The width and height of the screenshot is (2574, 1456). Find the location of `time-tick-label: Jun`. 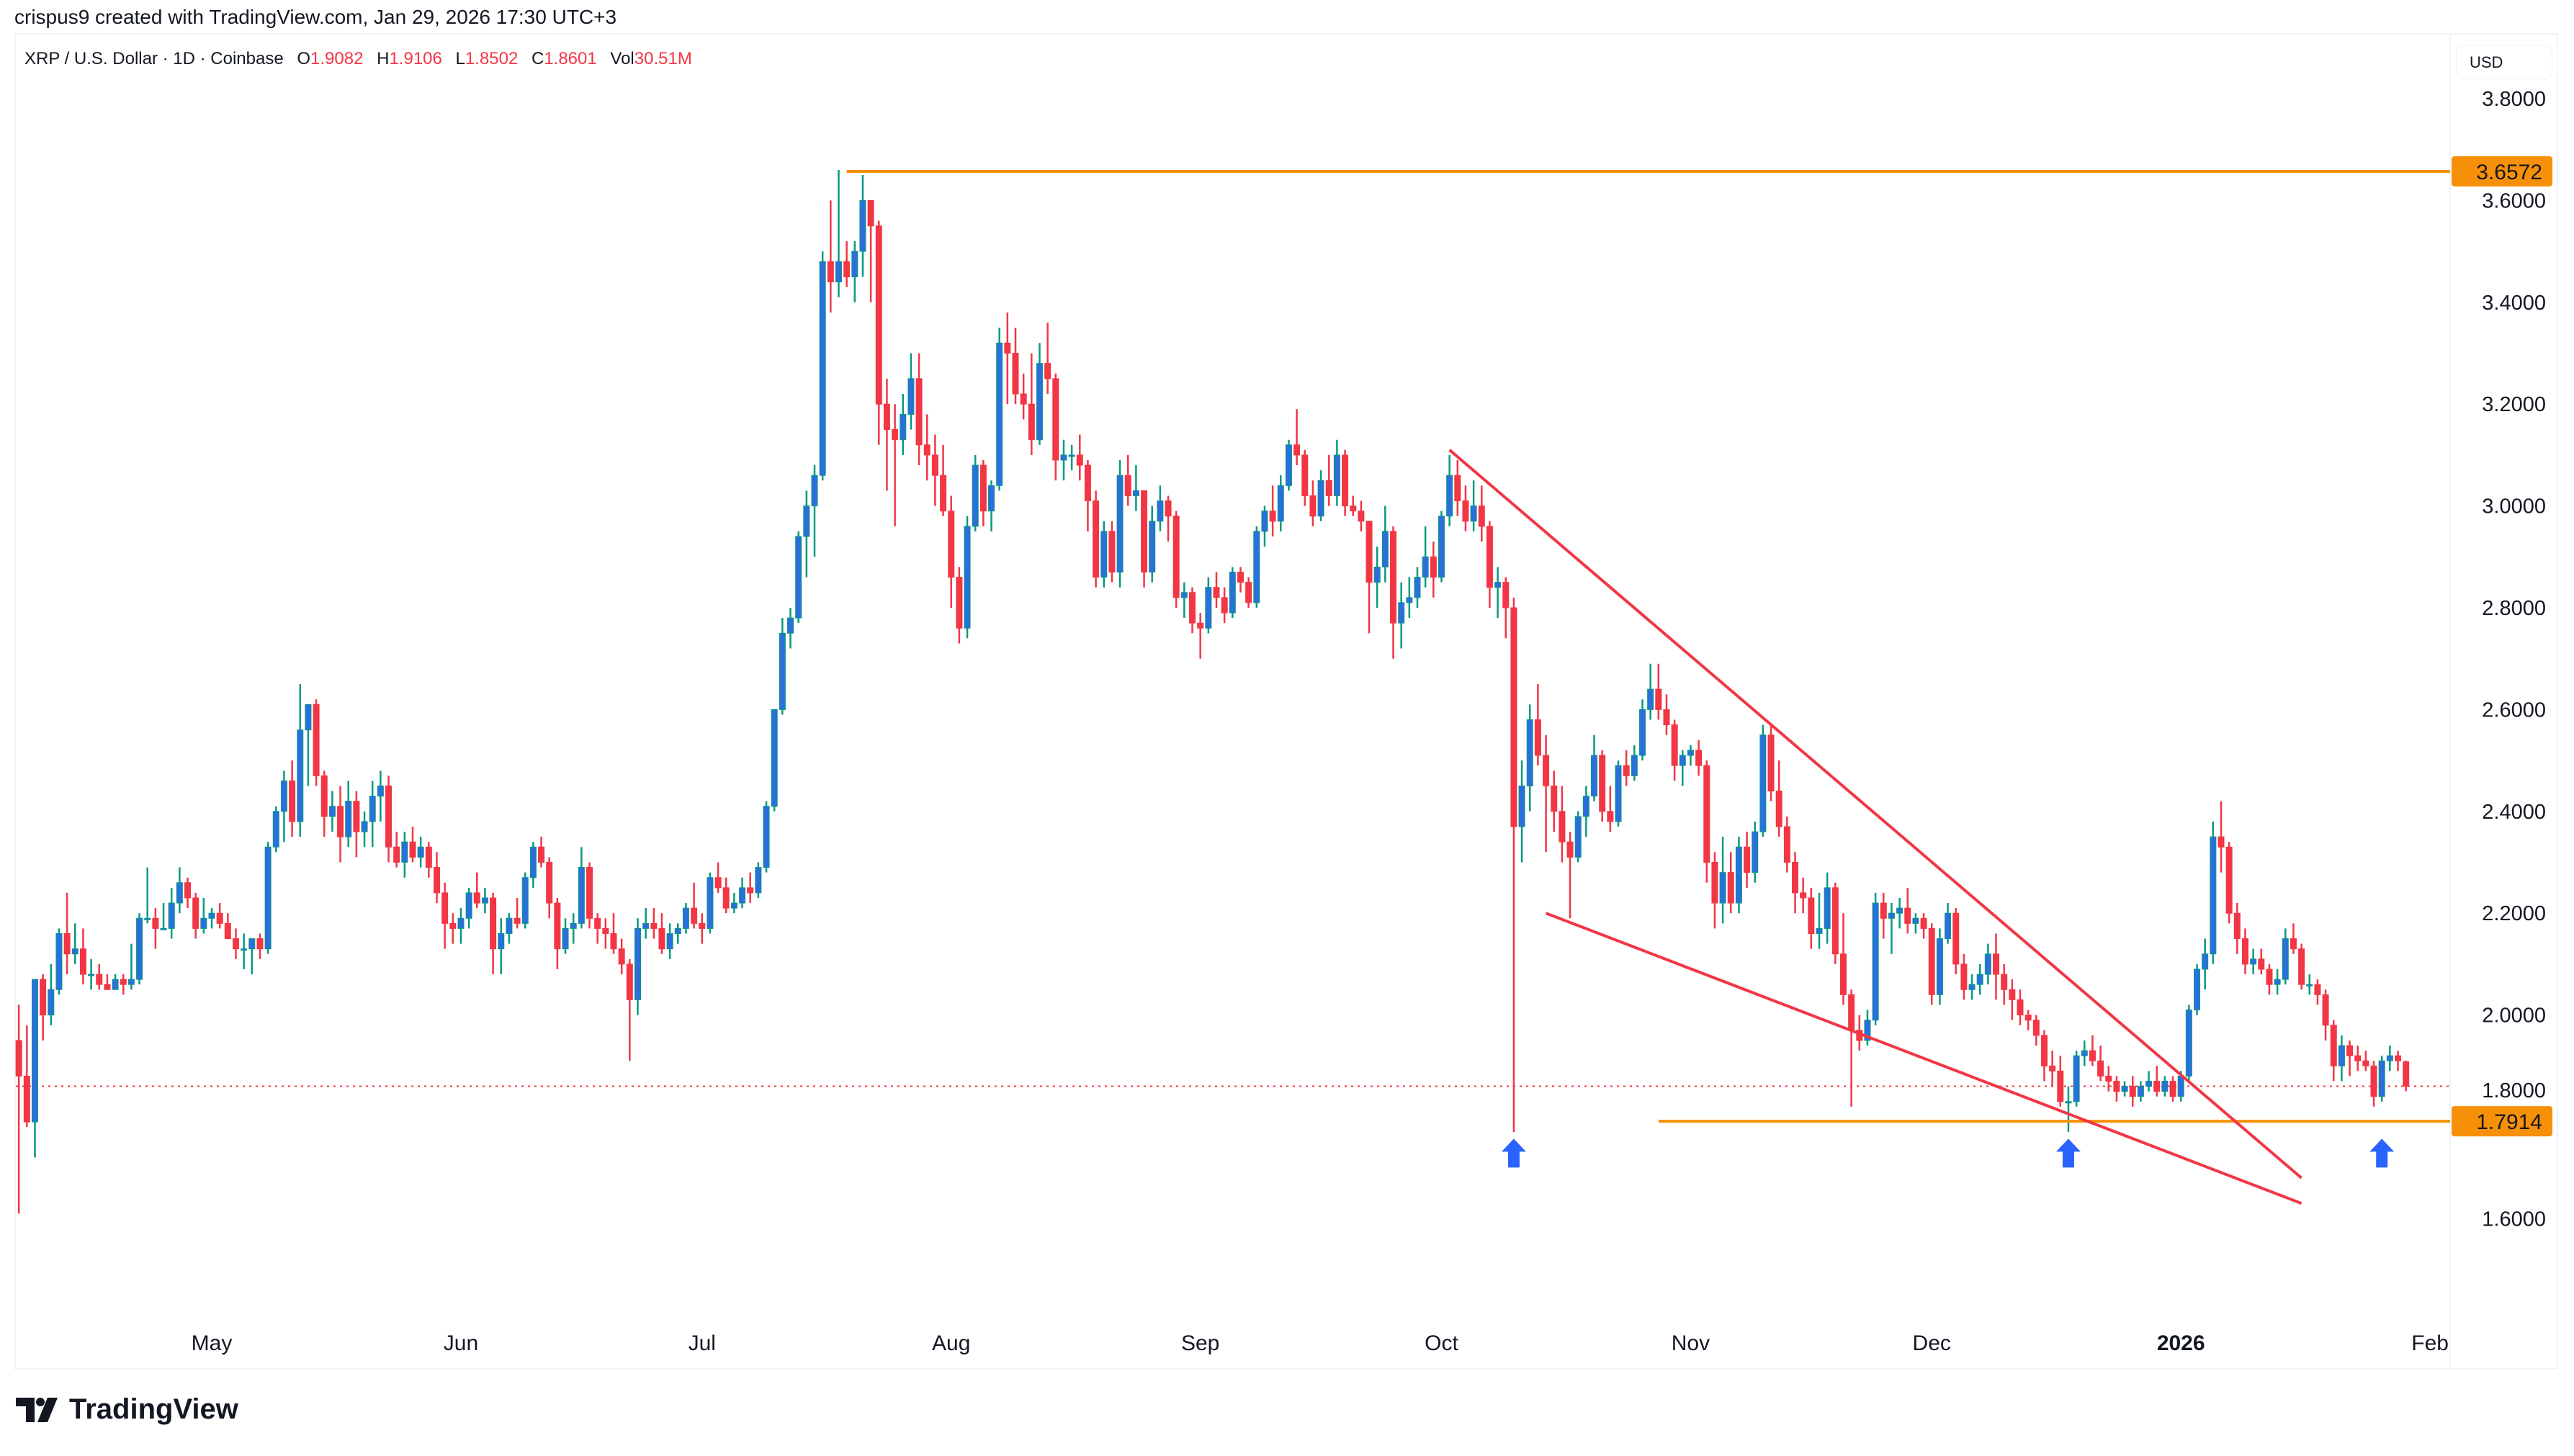

time-tick-label: Jun is located at coordinates (461, 1343).